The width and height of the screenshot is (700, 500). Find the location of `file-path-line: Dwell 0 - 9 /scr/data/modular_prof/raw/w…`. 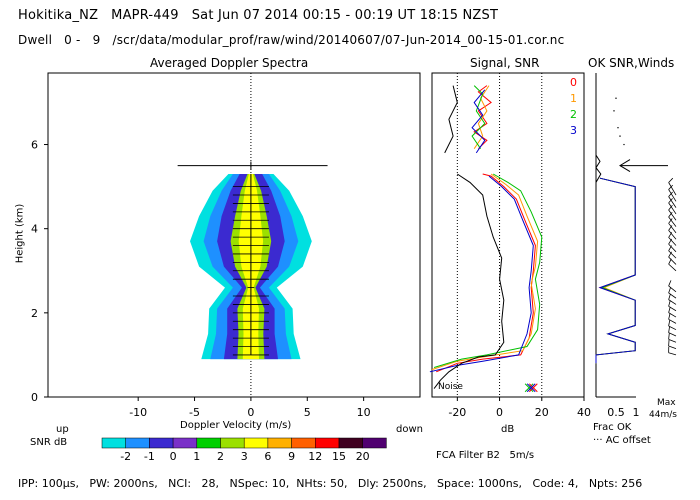

file-path-line: Dwell 0 - 9 /scr/data/modular_prof/raw/w… is located at coordinates (291, 40).